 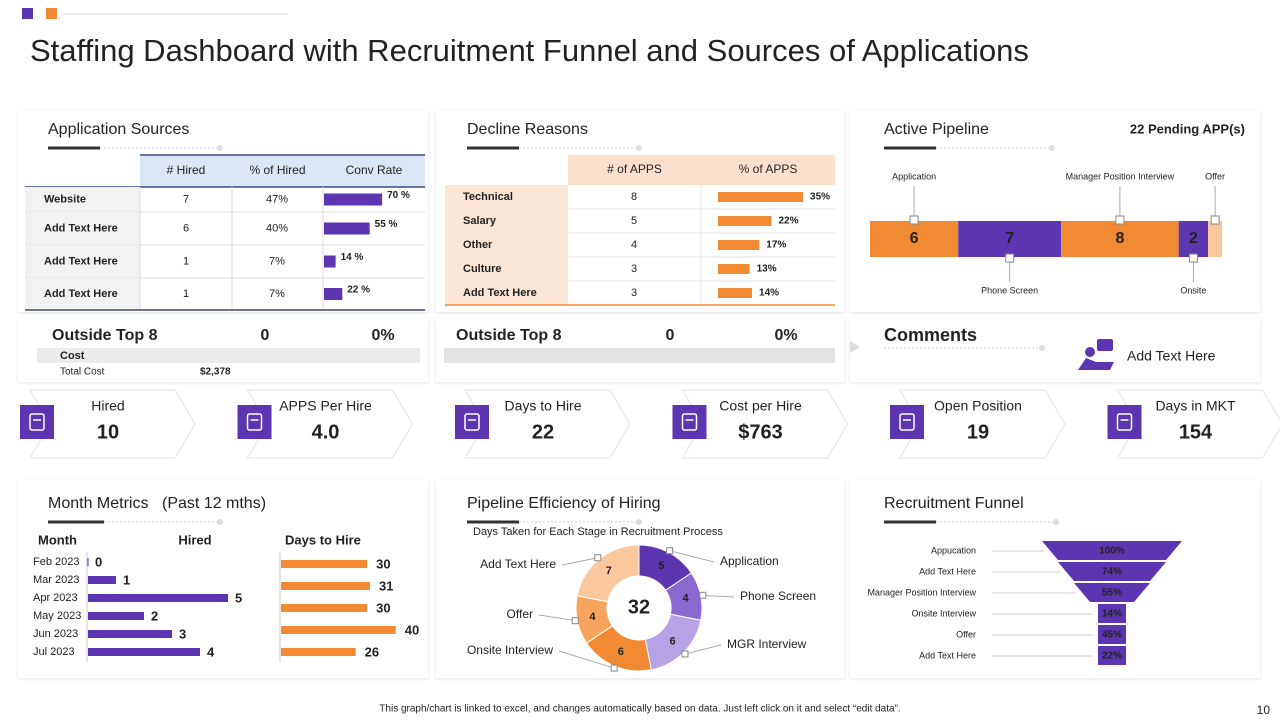 I want to click on days-label: 26, so click(x=372, y=651).